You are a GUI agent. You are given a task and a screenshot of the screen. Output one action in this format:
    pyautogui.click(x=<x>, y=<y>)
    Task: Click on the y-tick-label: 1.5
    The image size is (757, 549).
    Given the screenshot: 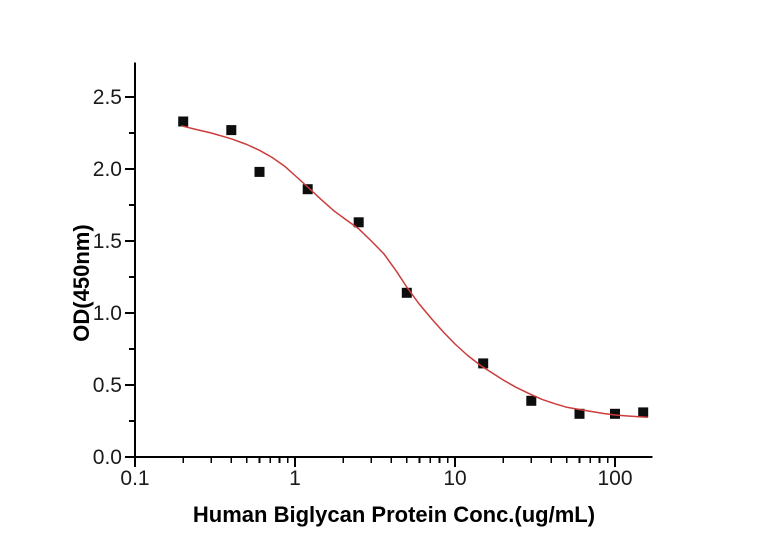 What is the action you would take?
    pyautogui.click(x=107, y=241)
    